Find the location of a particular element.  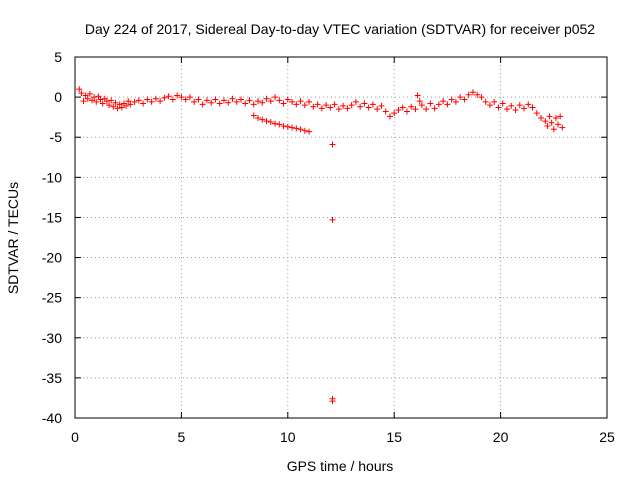

y-tick-label: 5 is located at coordinates (58, 57).